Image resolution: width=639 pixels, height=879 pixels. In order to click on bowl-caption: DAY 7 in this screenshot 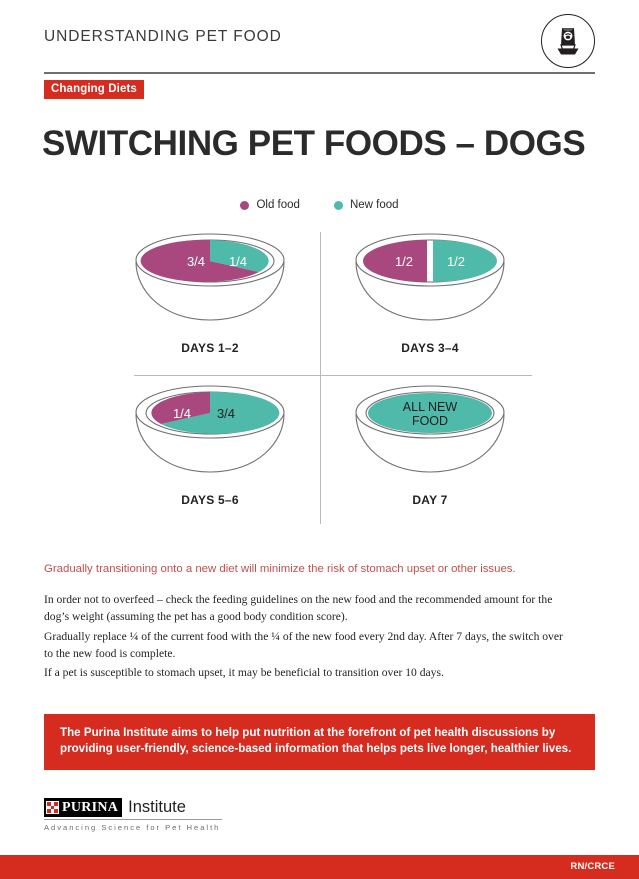, I will do `click(430, 500)`.